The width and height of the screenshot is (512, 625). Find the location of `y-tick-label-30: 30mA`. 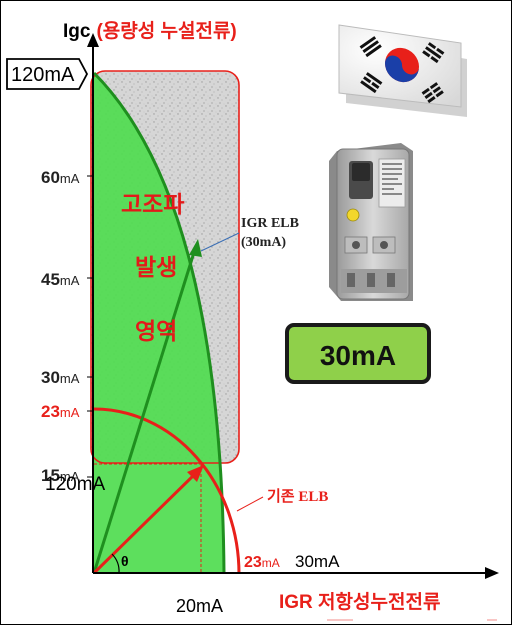

y-tick-label-30: 30mA is located at coordinates (60, 377).